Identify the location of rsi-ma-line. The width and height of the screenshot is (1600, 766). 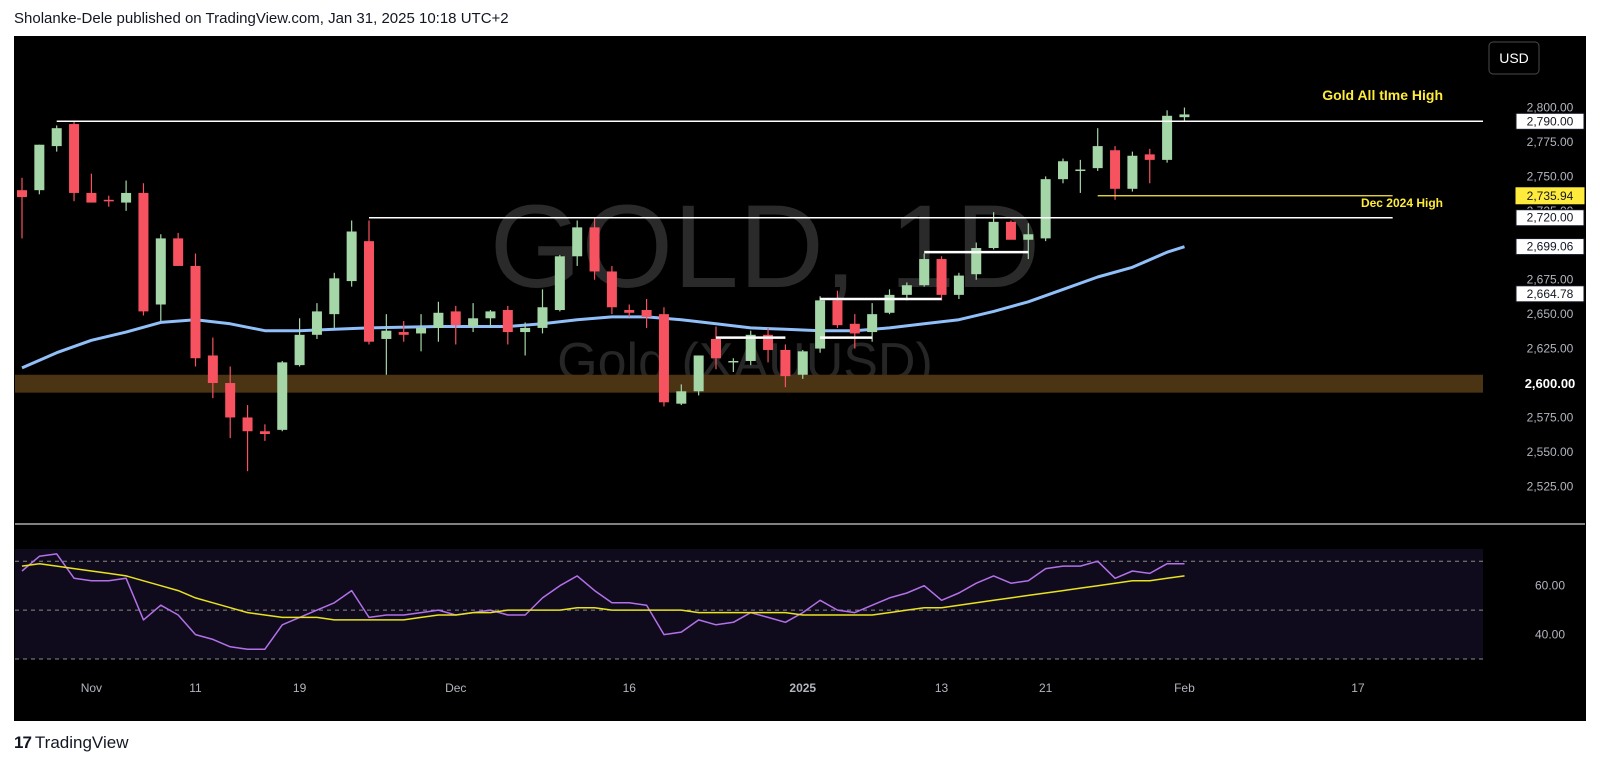
(603, 591).